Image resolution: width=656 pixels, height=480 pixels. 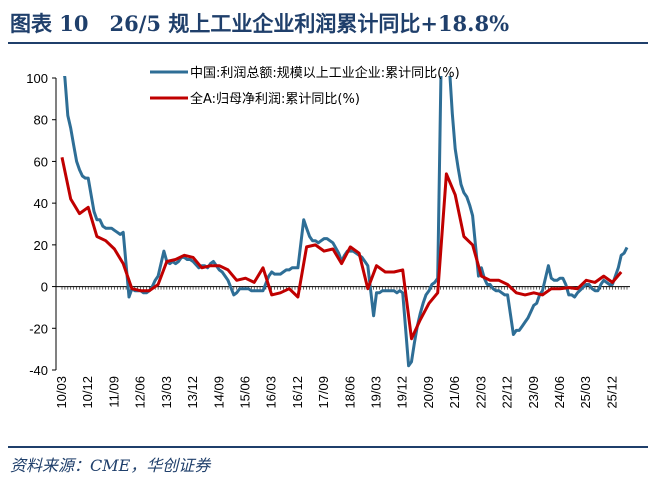 What do you see at coordinates (37, 78) in the screenshot?
I see `y-tick-label: 100` at bounding box center [37, 78].